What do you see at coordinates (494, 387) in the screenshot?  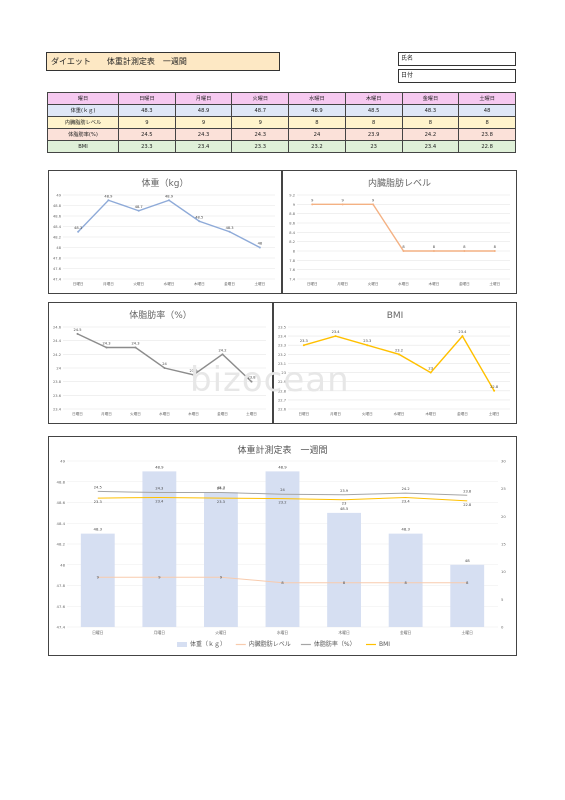 I see `data-label: 22.8` at bounding box center [494, 387].